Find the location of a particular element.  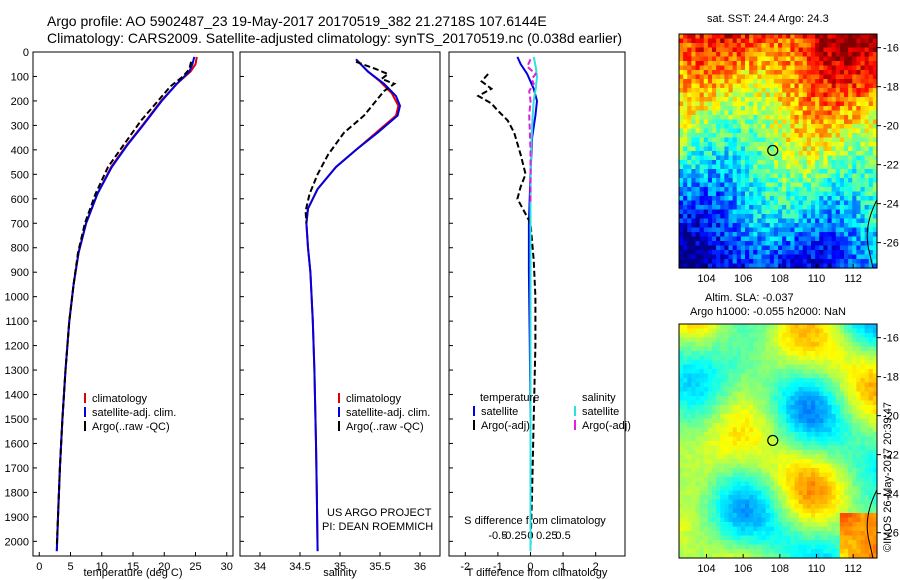

sst-map-xtick-label: 110 is located at coordinates (817, 279).